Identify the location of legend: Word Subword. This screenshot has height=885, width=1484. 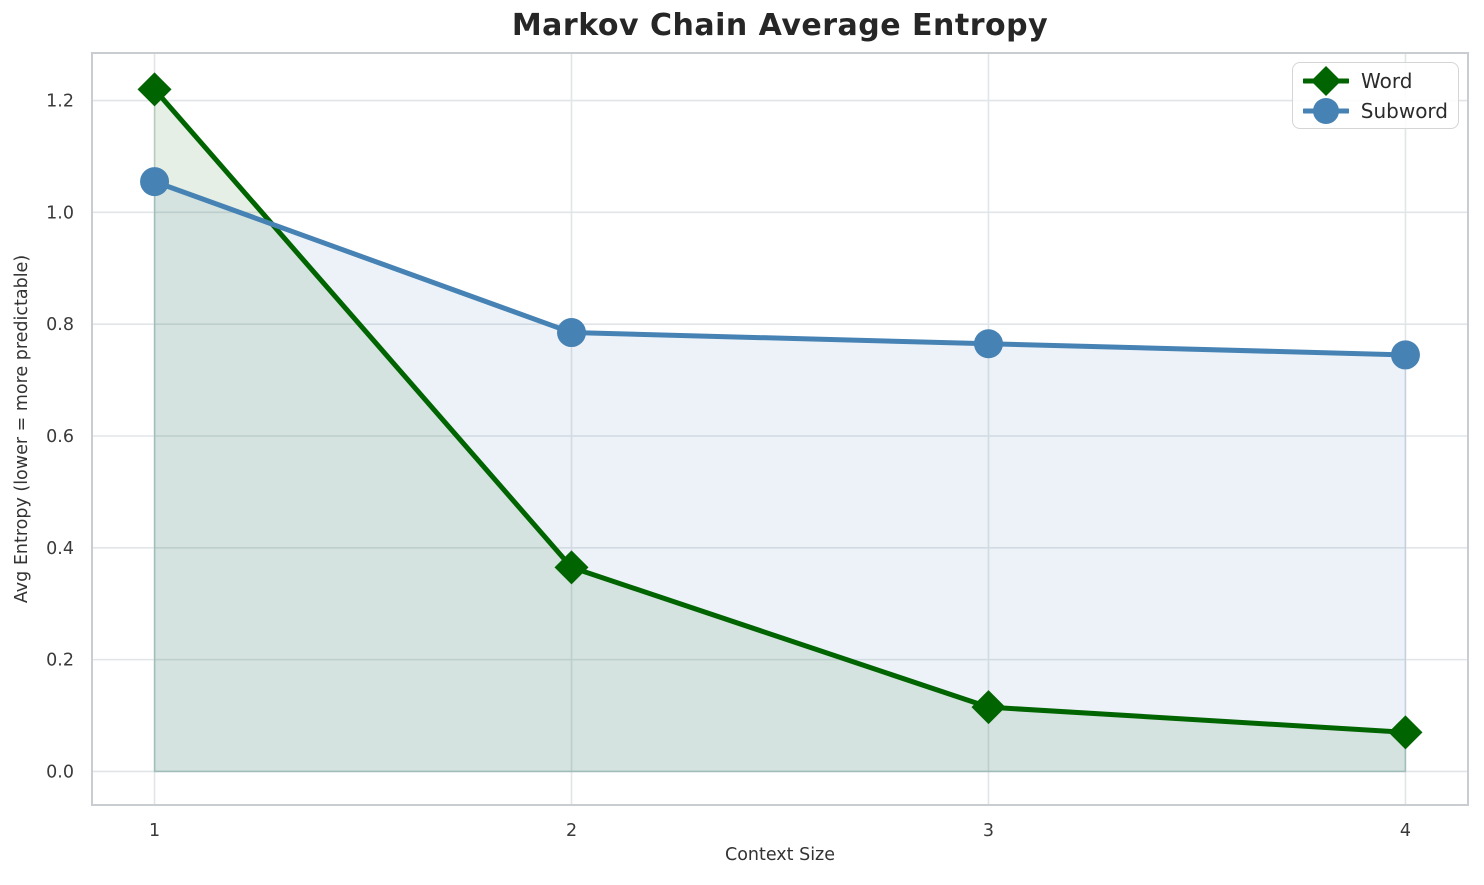
(1375, 95).